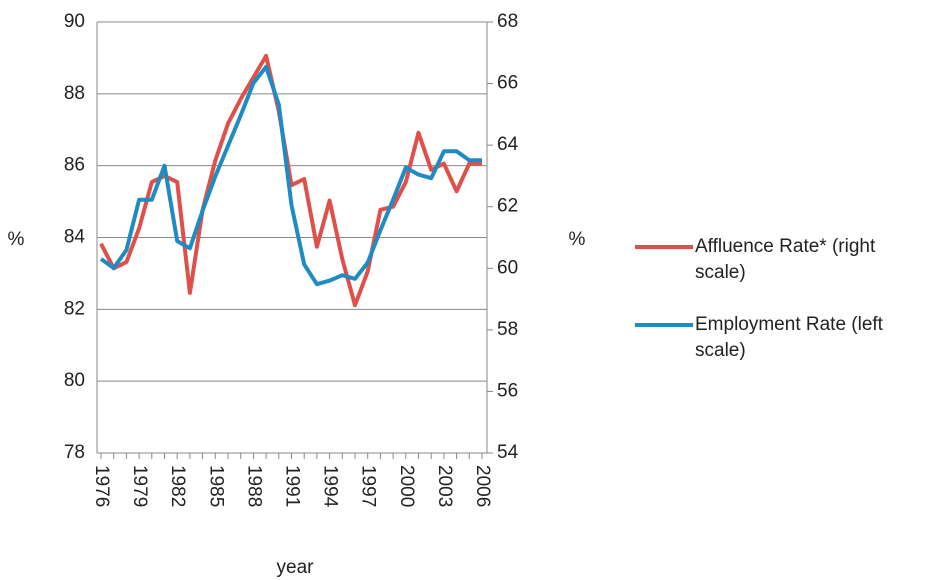 Image resolution: width=935 pixels, height=580 pixels. I want to click on y2-tick-label: 56, so click(507, 390).